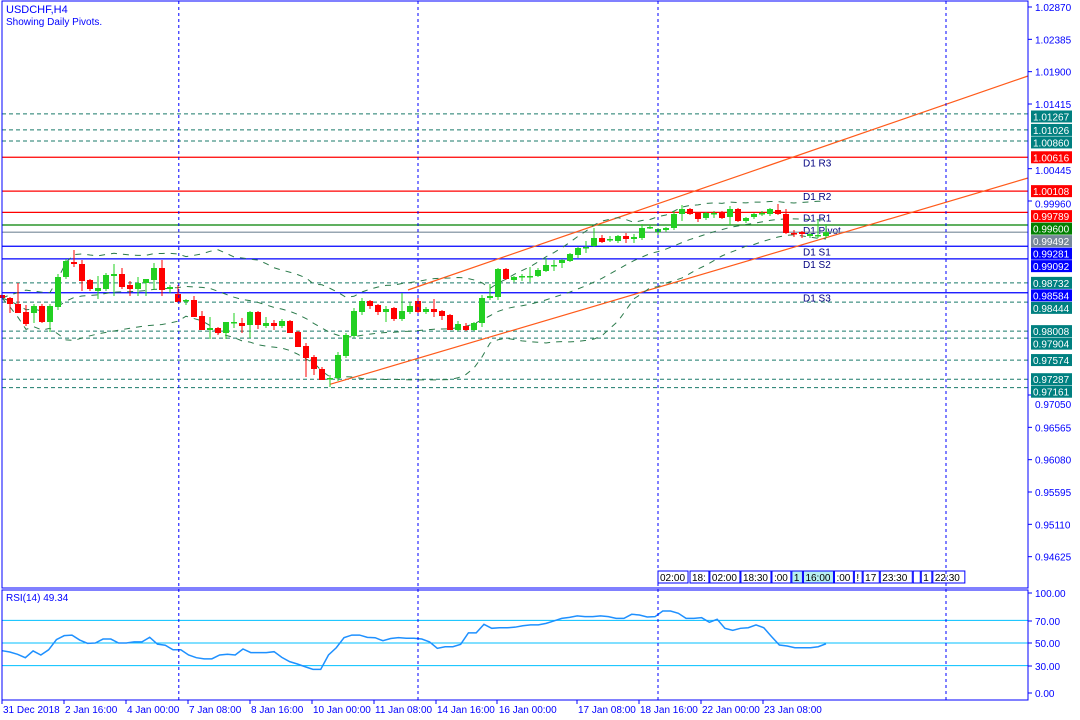 Image resolution: width=1080 pixels, height=720 pixels. What do you see at coordinates (514, 640) in the screenshot?
I see `rsi-plot` at bounding box center [514, 640].